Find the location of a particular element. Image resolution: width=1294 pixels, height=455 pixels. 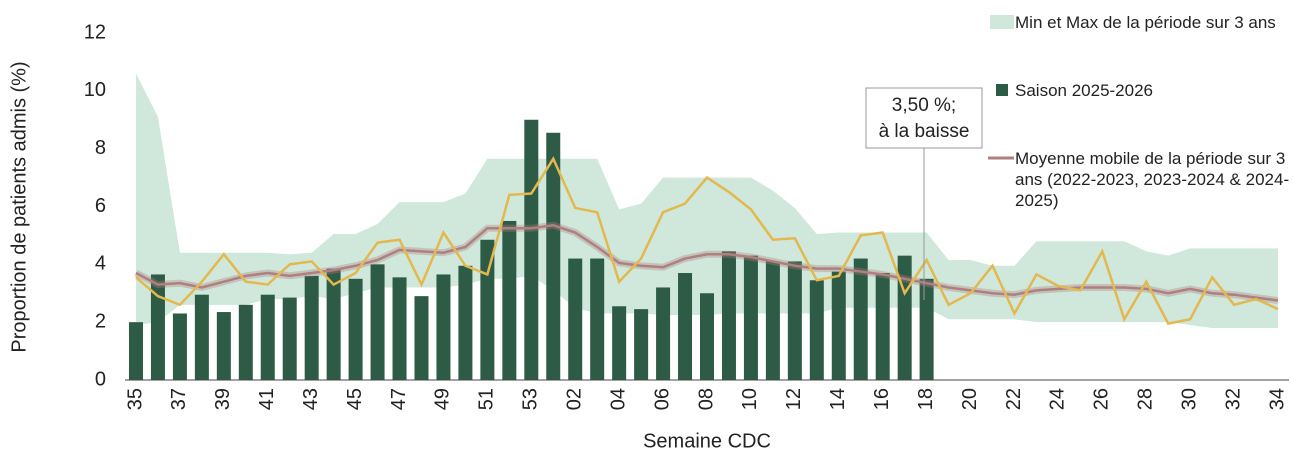

x-tick-label: 30 is located at coordinates (1189, 399).